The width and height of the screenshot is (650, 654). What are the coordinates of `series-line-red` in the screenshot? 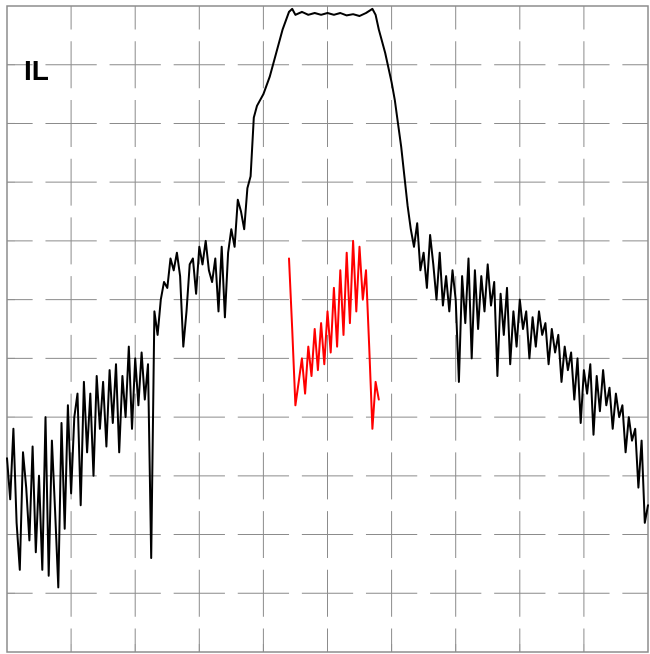 It's located at (334, 334).